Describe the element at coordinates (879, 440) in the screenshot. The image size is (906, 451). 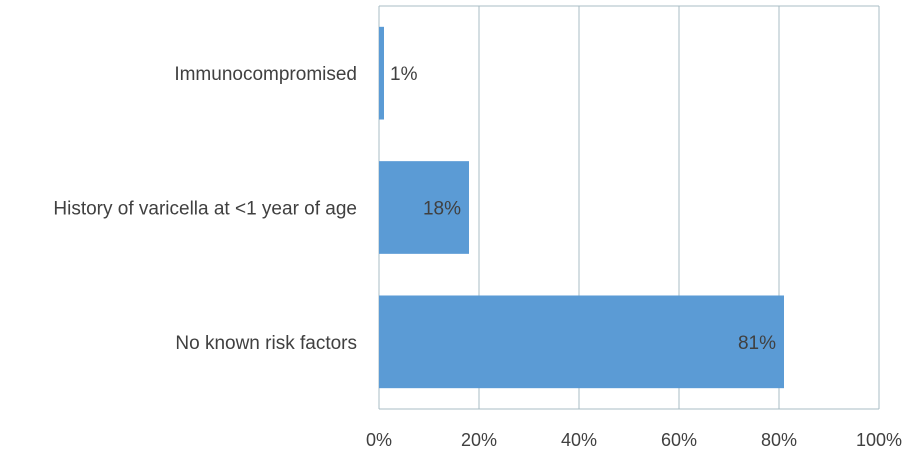
I see `x-tick-label: 100%` at that location.